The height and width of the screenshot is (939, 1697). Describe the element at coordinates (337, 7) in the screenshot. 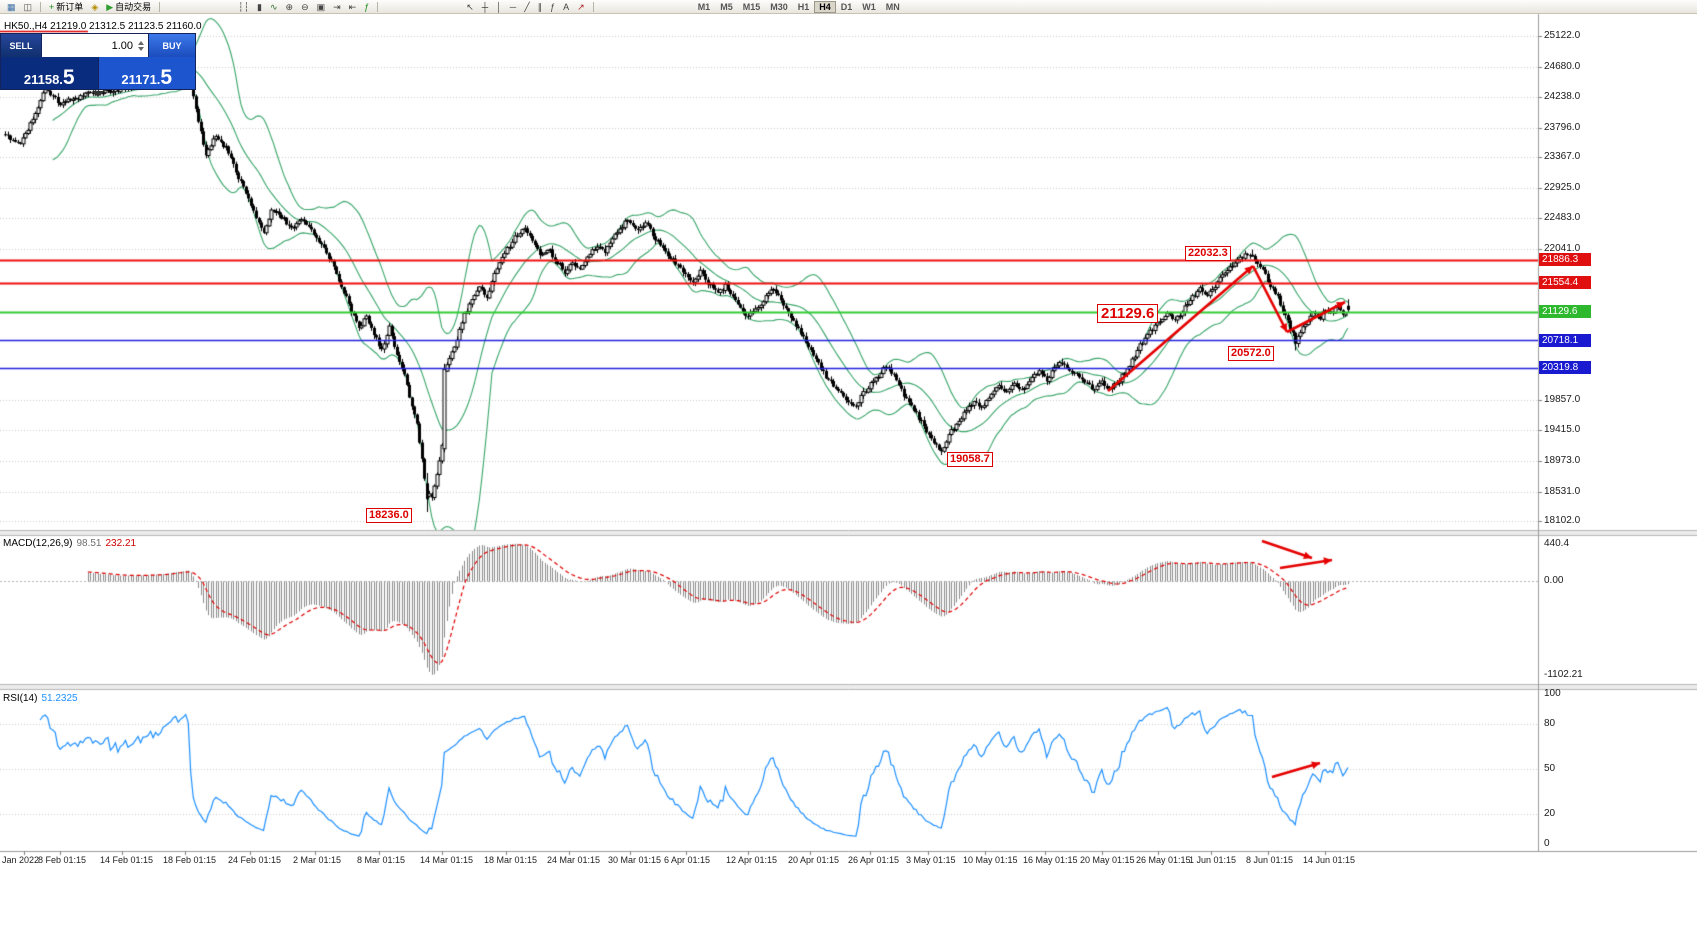

I see `auto-scroll-icon: ⇥` at that location.